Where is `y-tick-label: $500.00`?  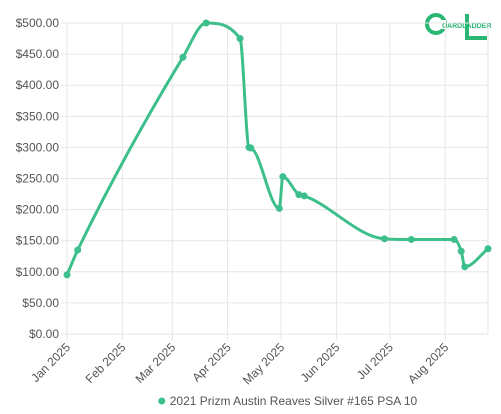
y-tick-label: $500.00 is located at coordinates (38, 23).